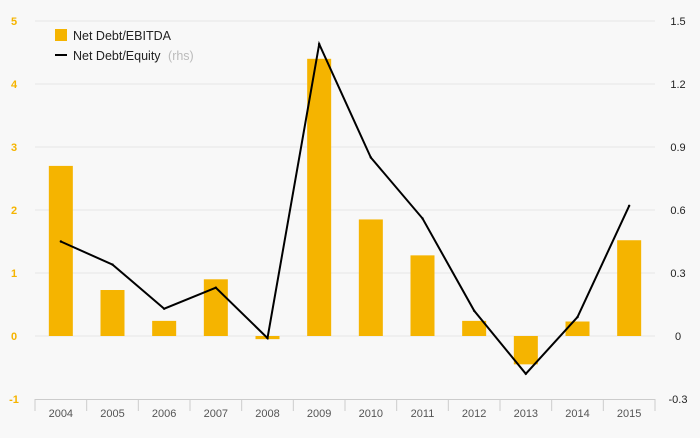  I want to click on y-left-tick-label: 1, so click(14, 274).